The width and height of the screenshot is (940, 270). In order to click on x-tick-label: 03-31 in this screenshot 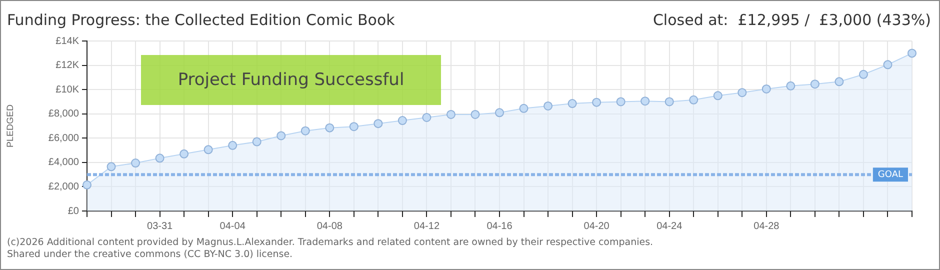, I will do `click(160, 226)`.